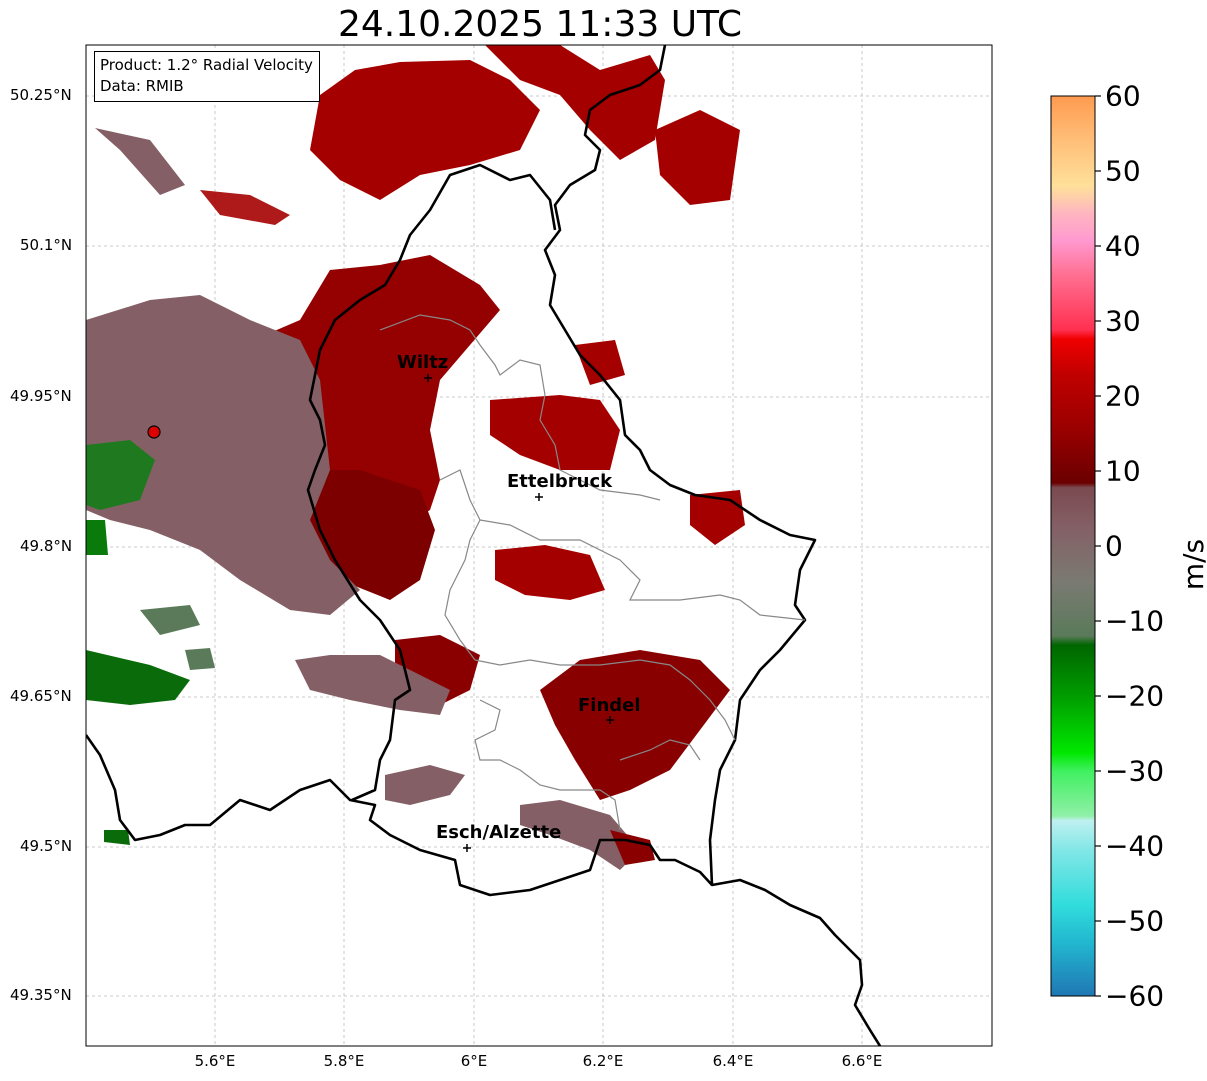 The height and width of the screenshot is (1081, 1207). I want to click on echo-far-northeast, so click(697, 157).